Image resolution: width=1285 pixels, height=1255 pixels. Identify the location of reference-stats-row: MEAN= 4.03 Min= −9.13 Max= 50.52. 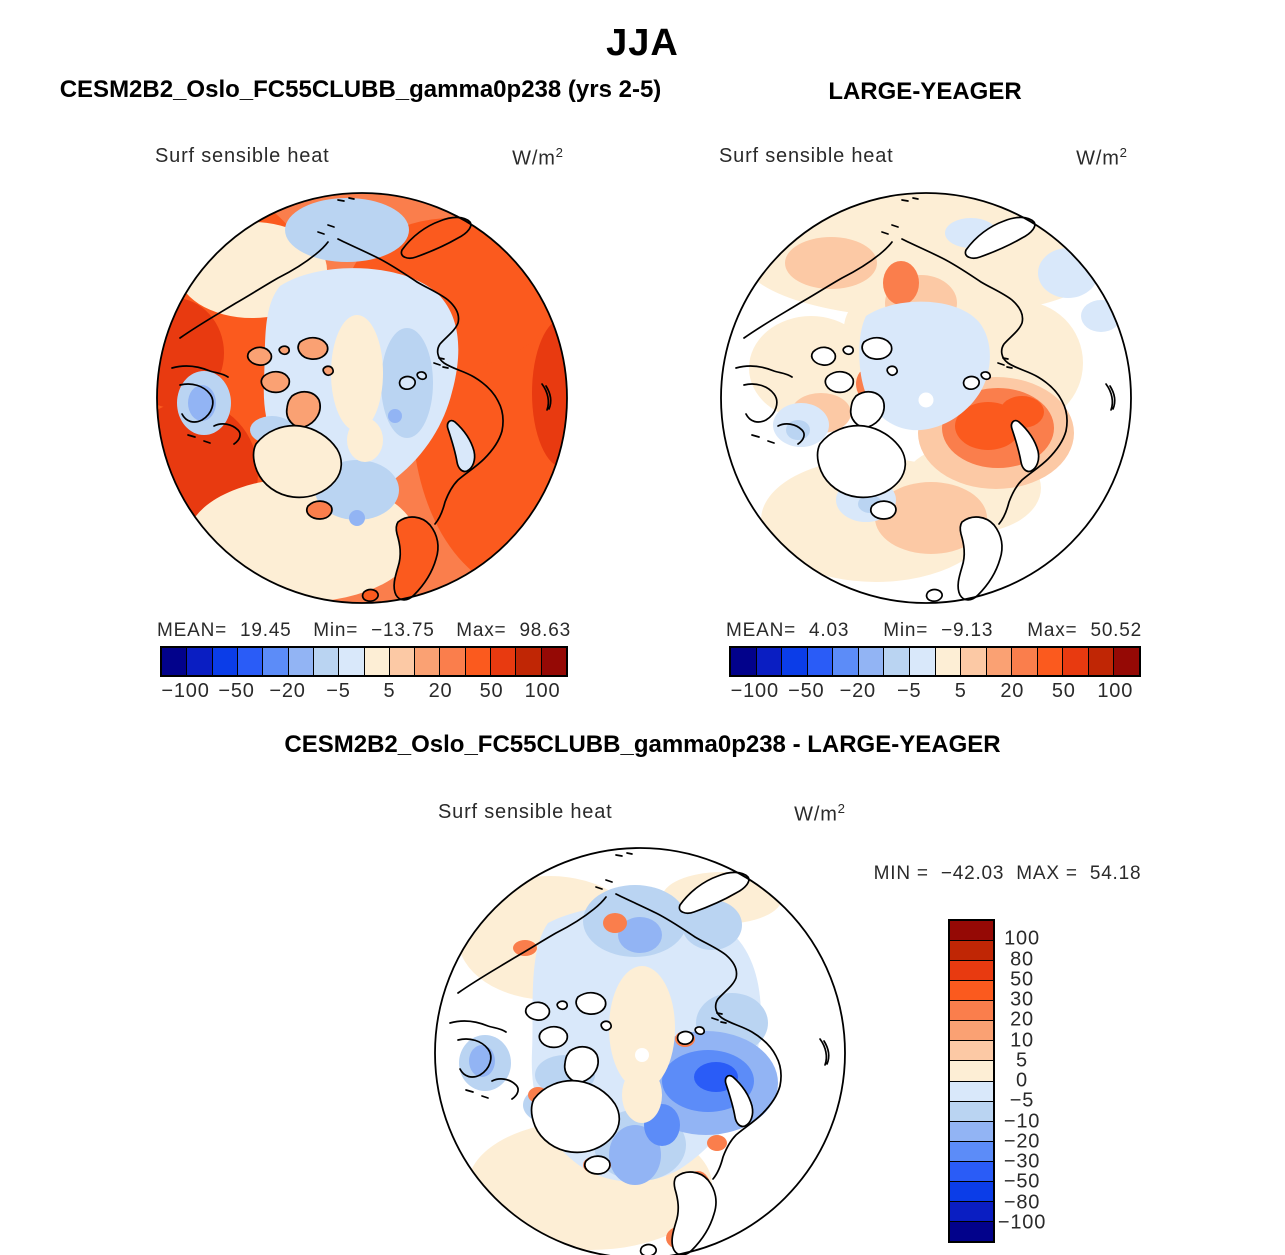
(934, 631).